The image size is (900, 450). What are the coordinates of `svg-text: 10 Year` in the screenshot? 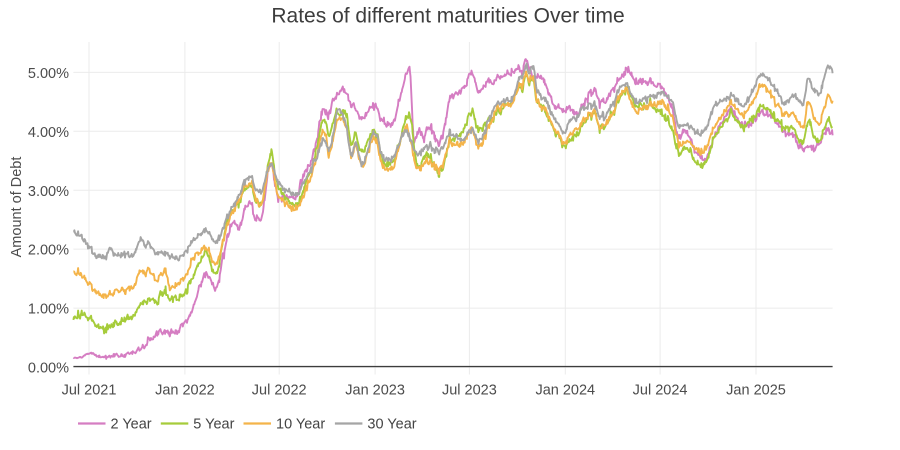 It's located at (300, 425).